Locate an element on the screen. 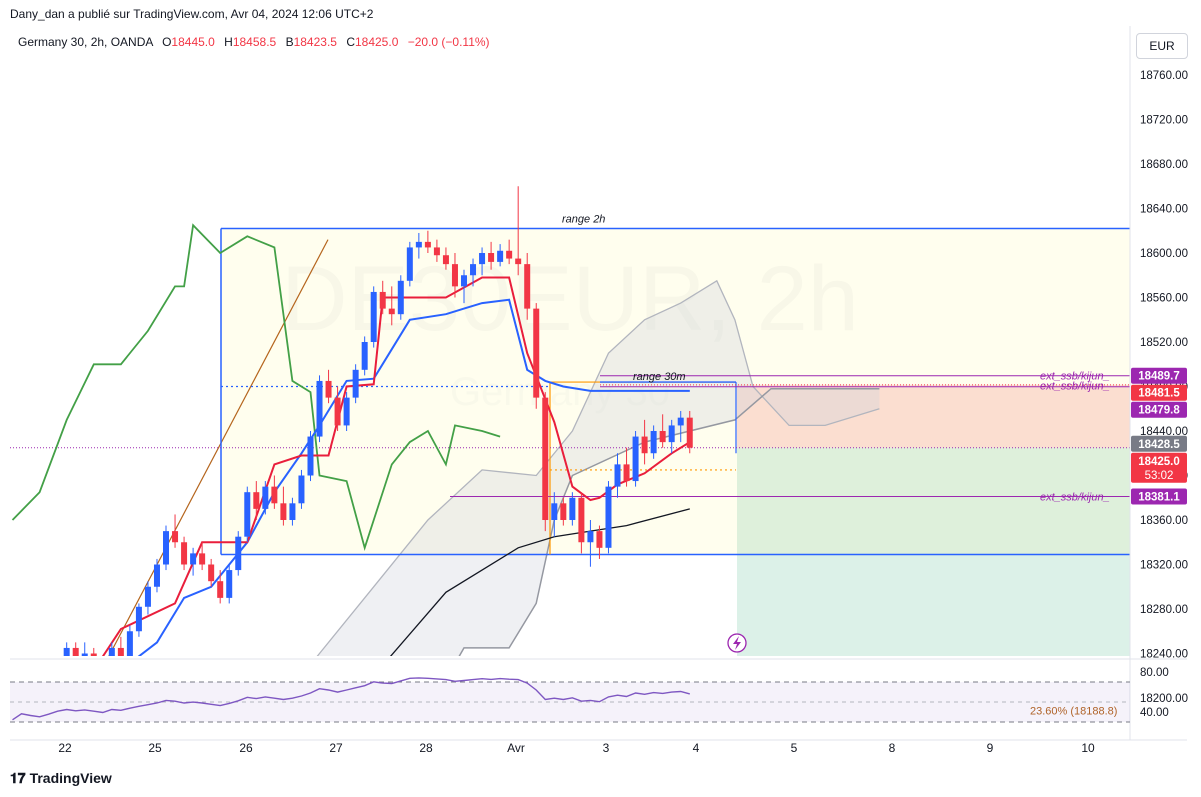  time-tick-label: 10 is located at coordinates (1088, 748).